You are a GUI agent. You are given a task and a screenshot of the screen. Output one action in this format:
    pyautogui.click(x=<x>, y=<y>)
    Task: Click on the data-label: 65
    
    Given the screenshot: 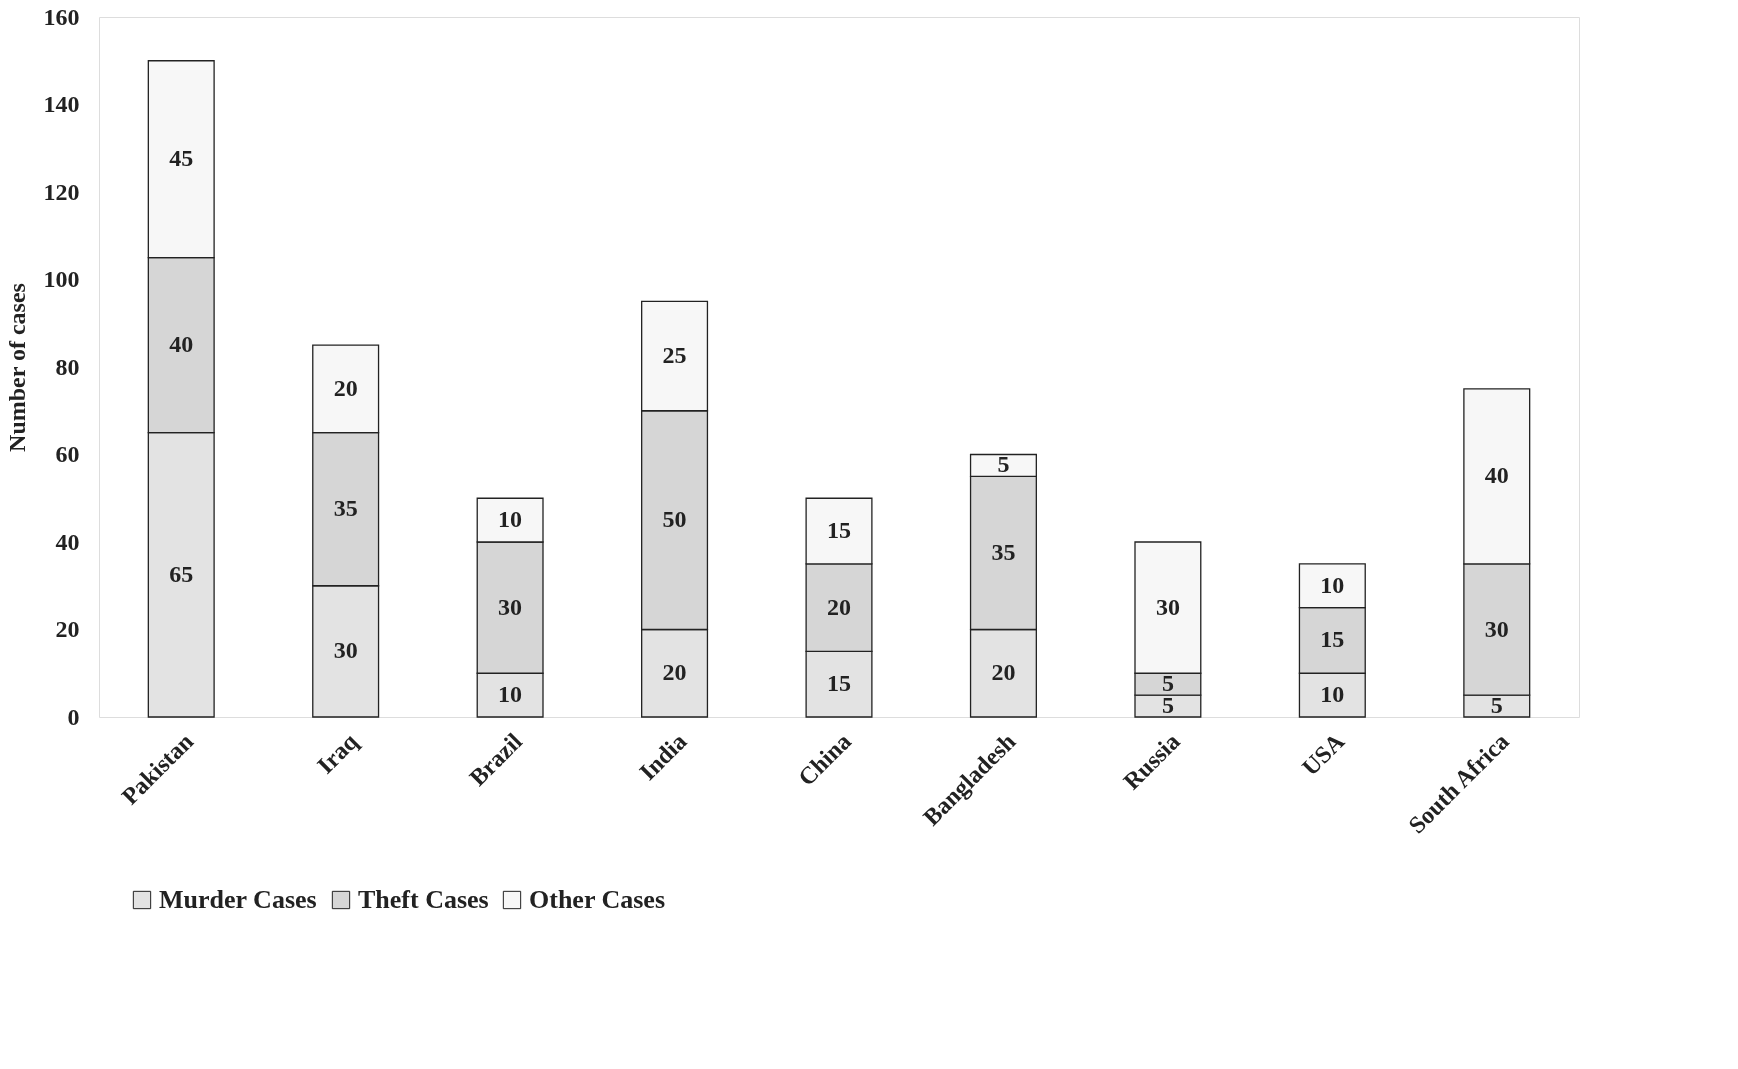 What is the action you would take?
    pyautogui.click(x=181, y=573)
    